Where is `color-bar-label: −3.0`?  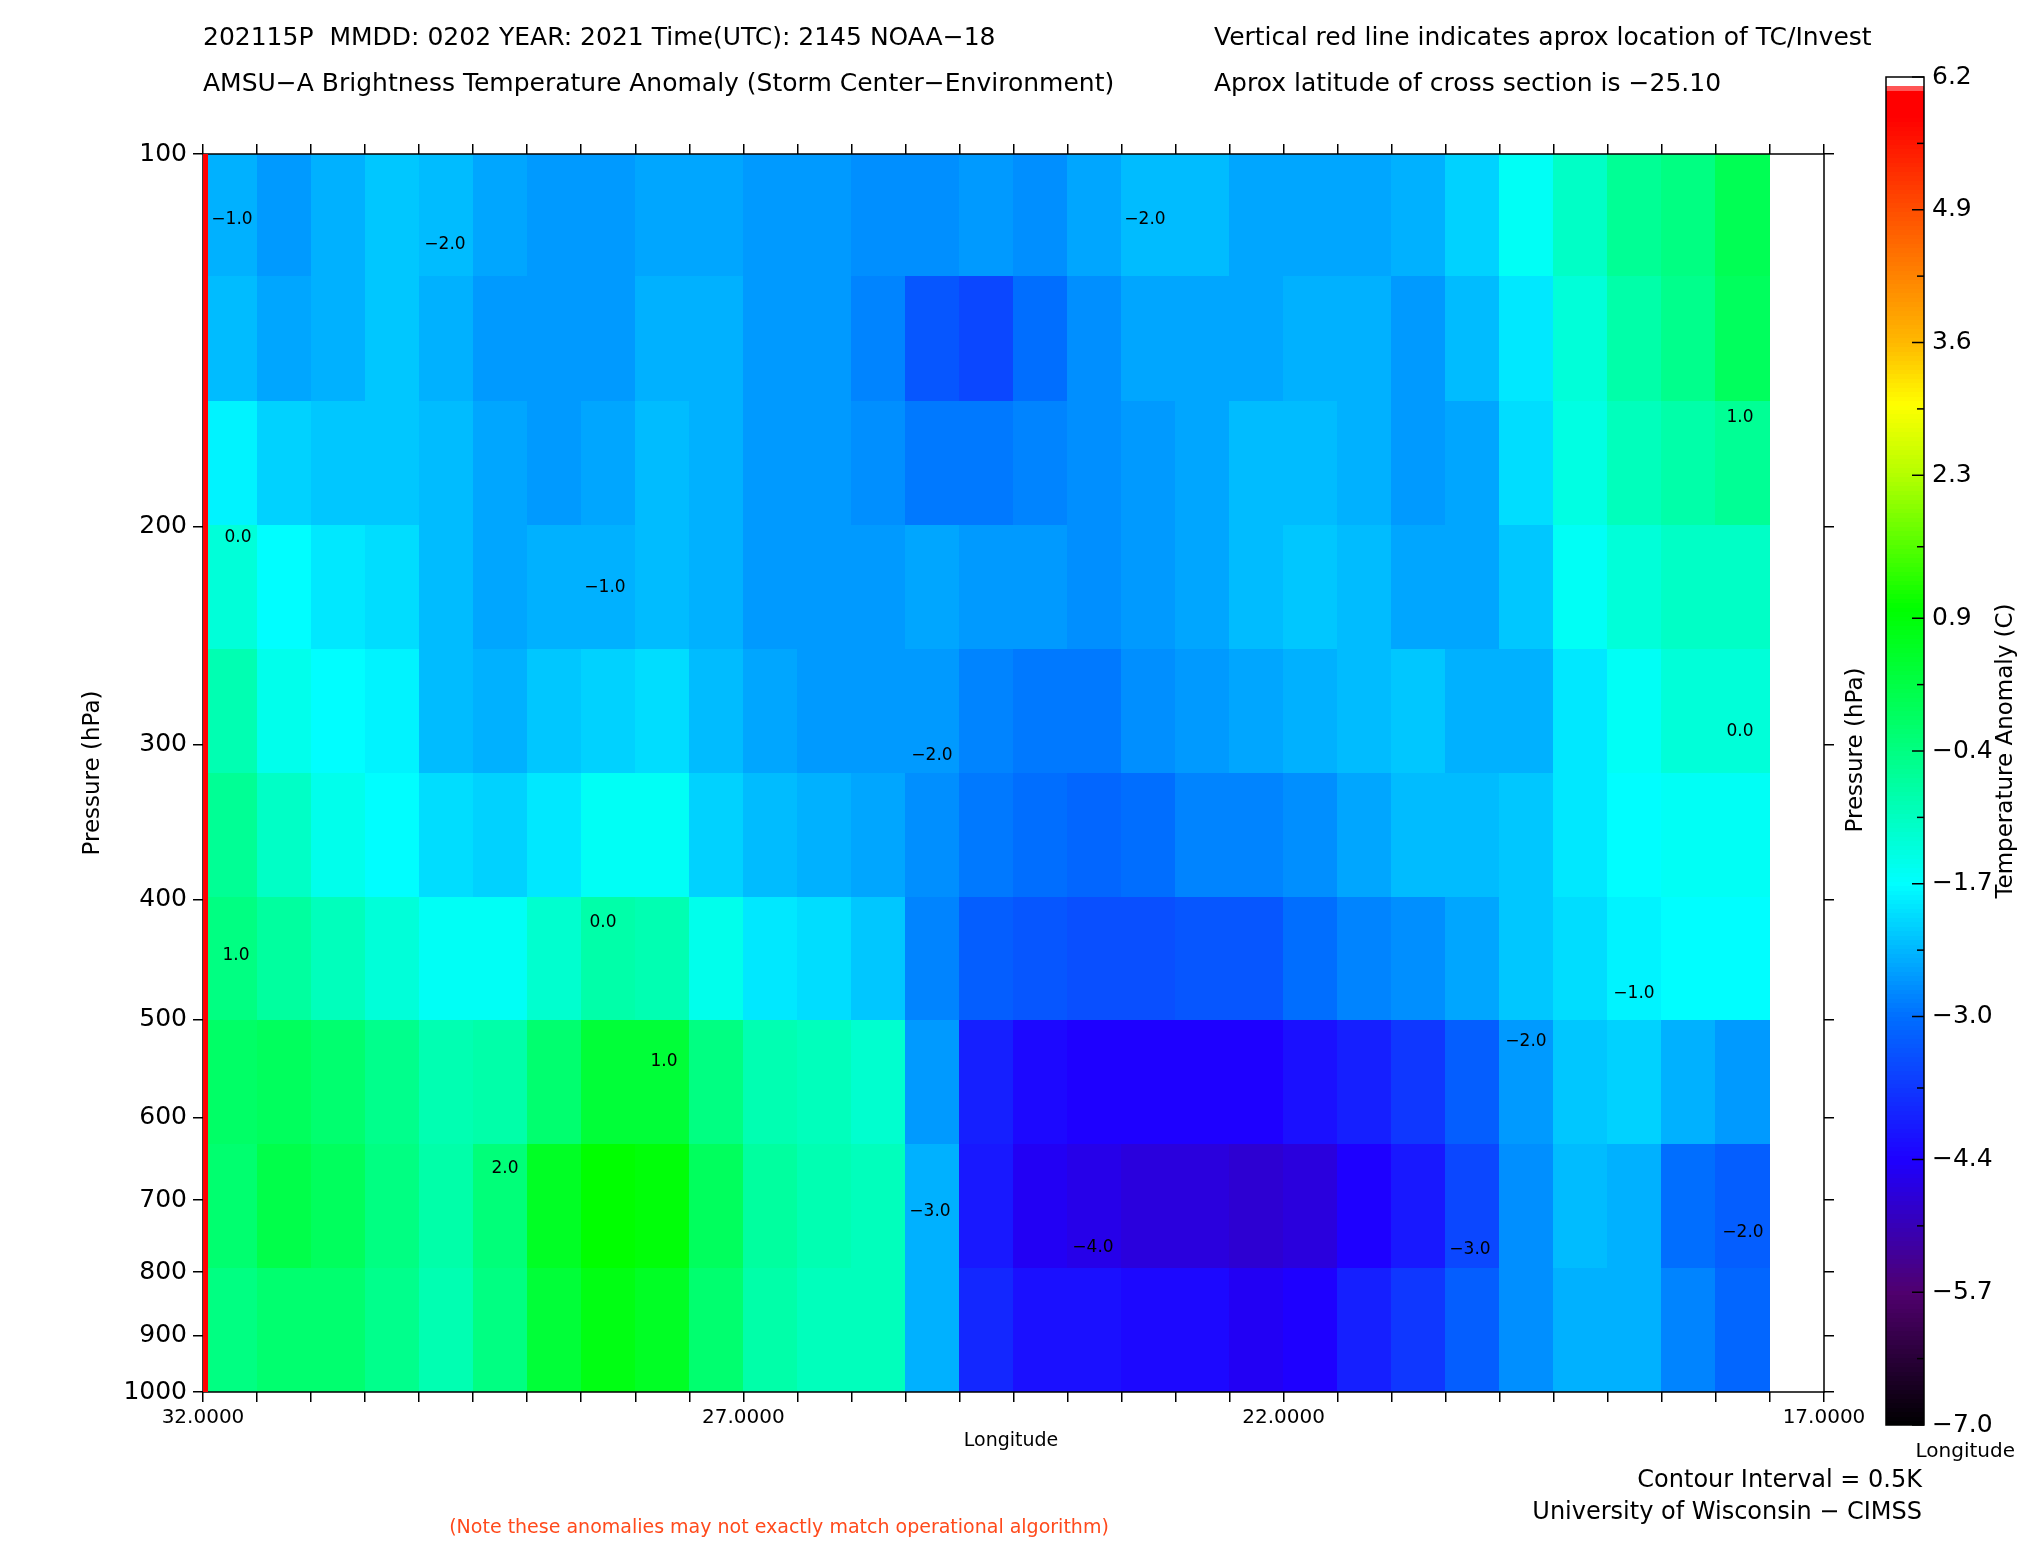
color-bar-label: −3.0 is located at coordinates (1962, 1015).